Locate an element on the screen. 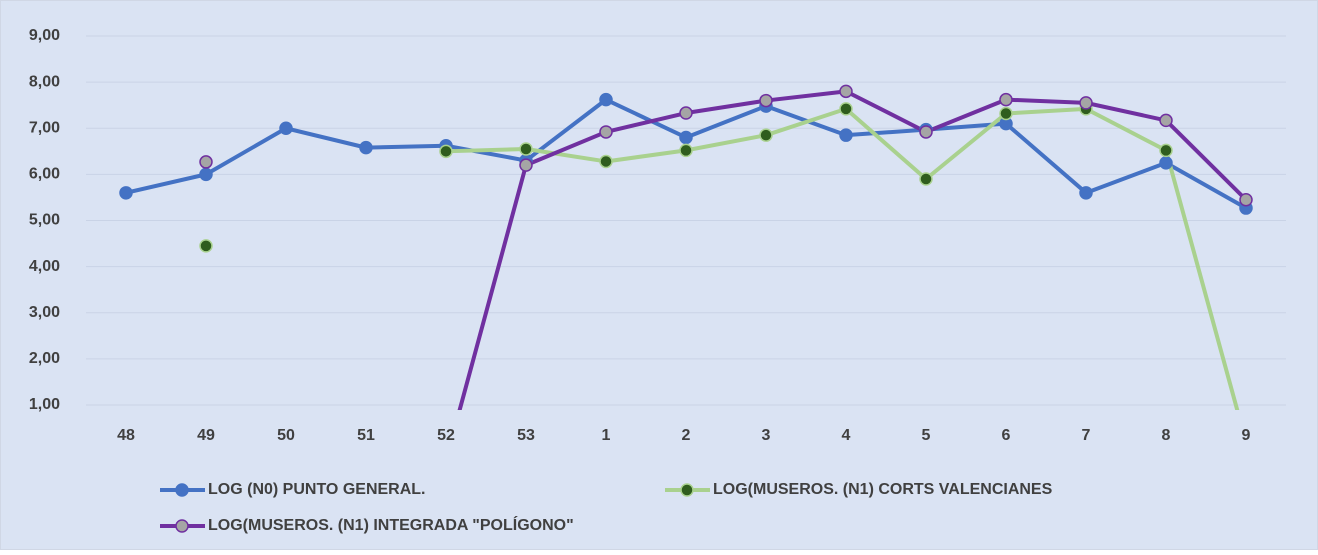 The width and height of the screenshot is (1318, 555). x-tick-label: 51 is located at coordinates (366, 435).